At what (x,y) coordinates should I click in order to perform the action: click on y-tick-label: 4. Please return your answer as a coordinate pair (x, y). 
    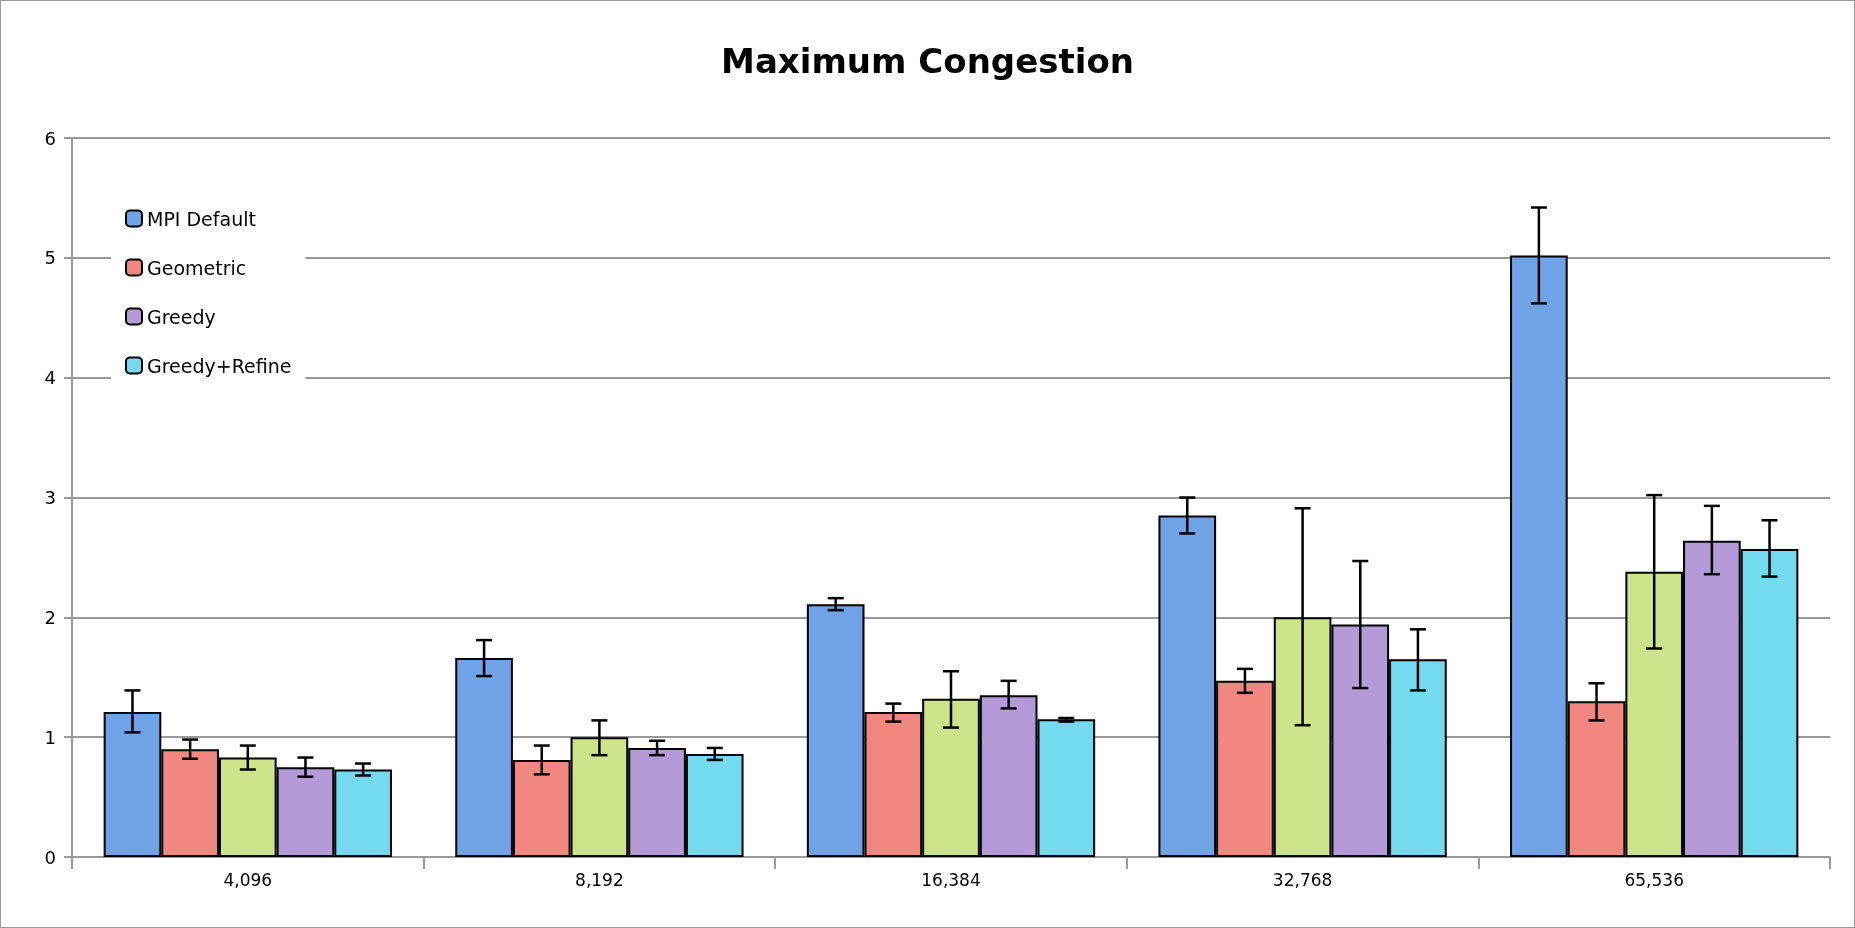
    Looking at the image, I should click on (50, 378).